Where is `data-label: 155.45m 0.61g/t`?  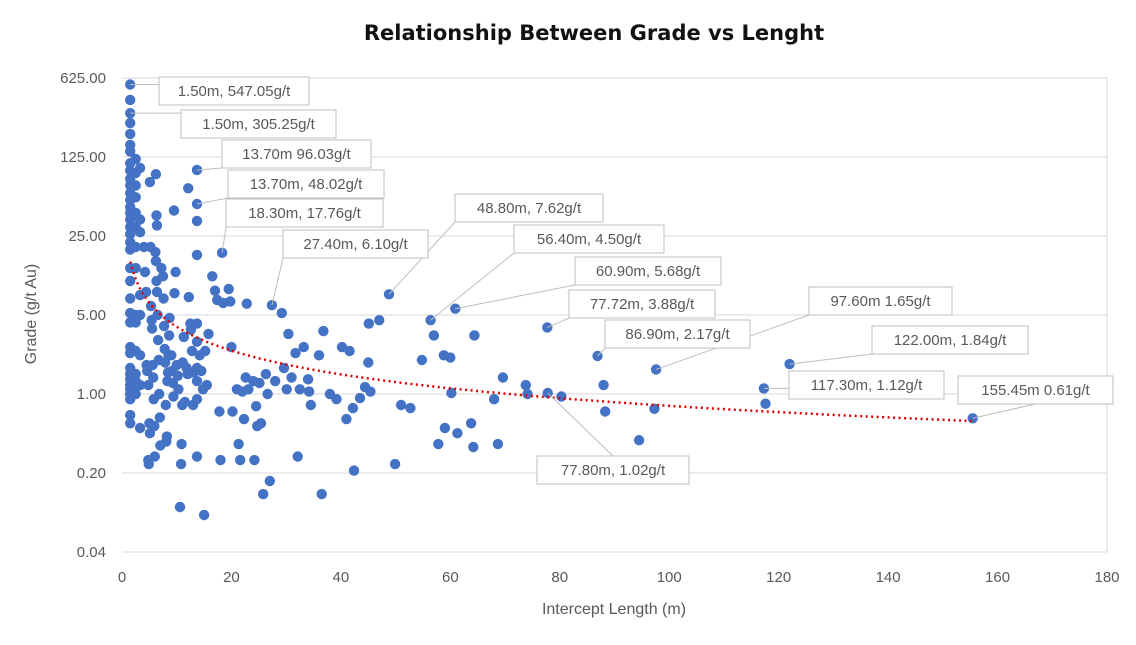
data-label: 155.45m 0.61g/t is located at coordinates (1035, 390).